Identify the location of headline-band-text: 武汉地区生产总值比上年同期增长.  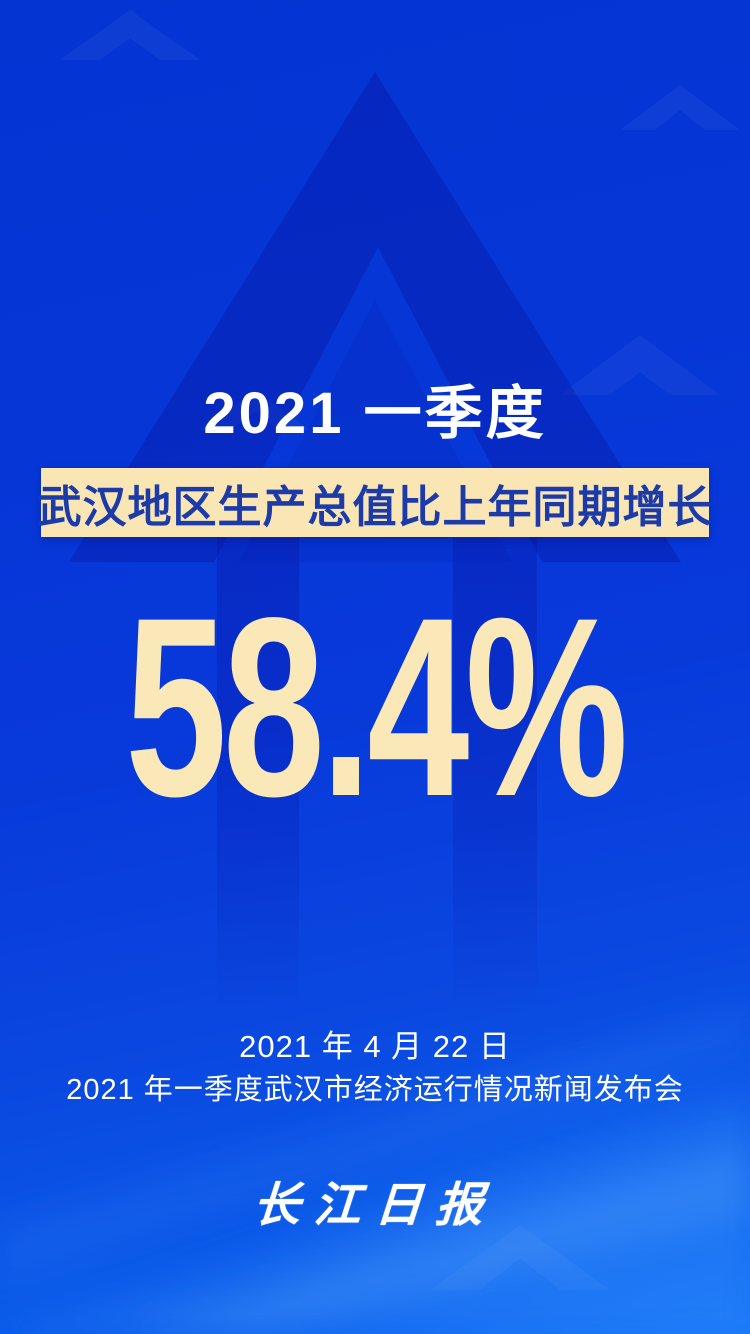
(375, 507).